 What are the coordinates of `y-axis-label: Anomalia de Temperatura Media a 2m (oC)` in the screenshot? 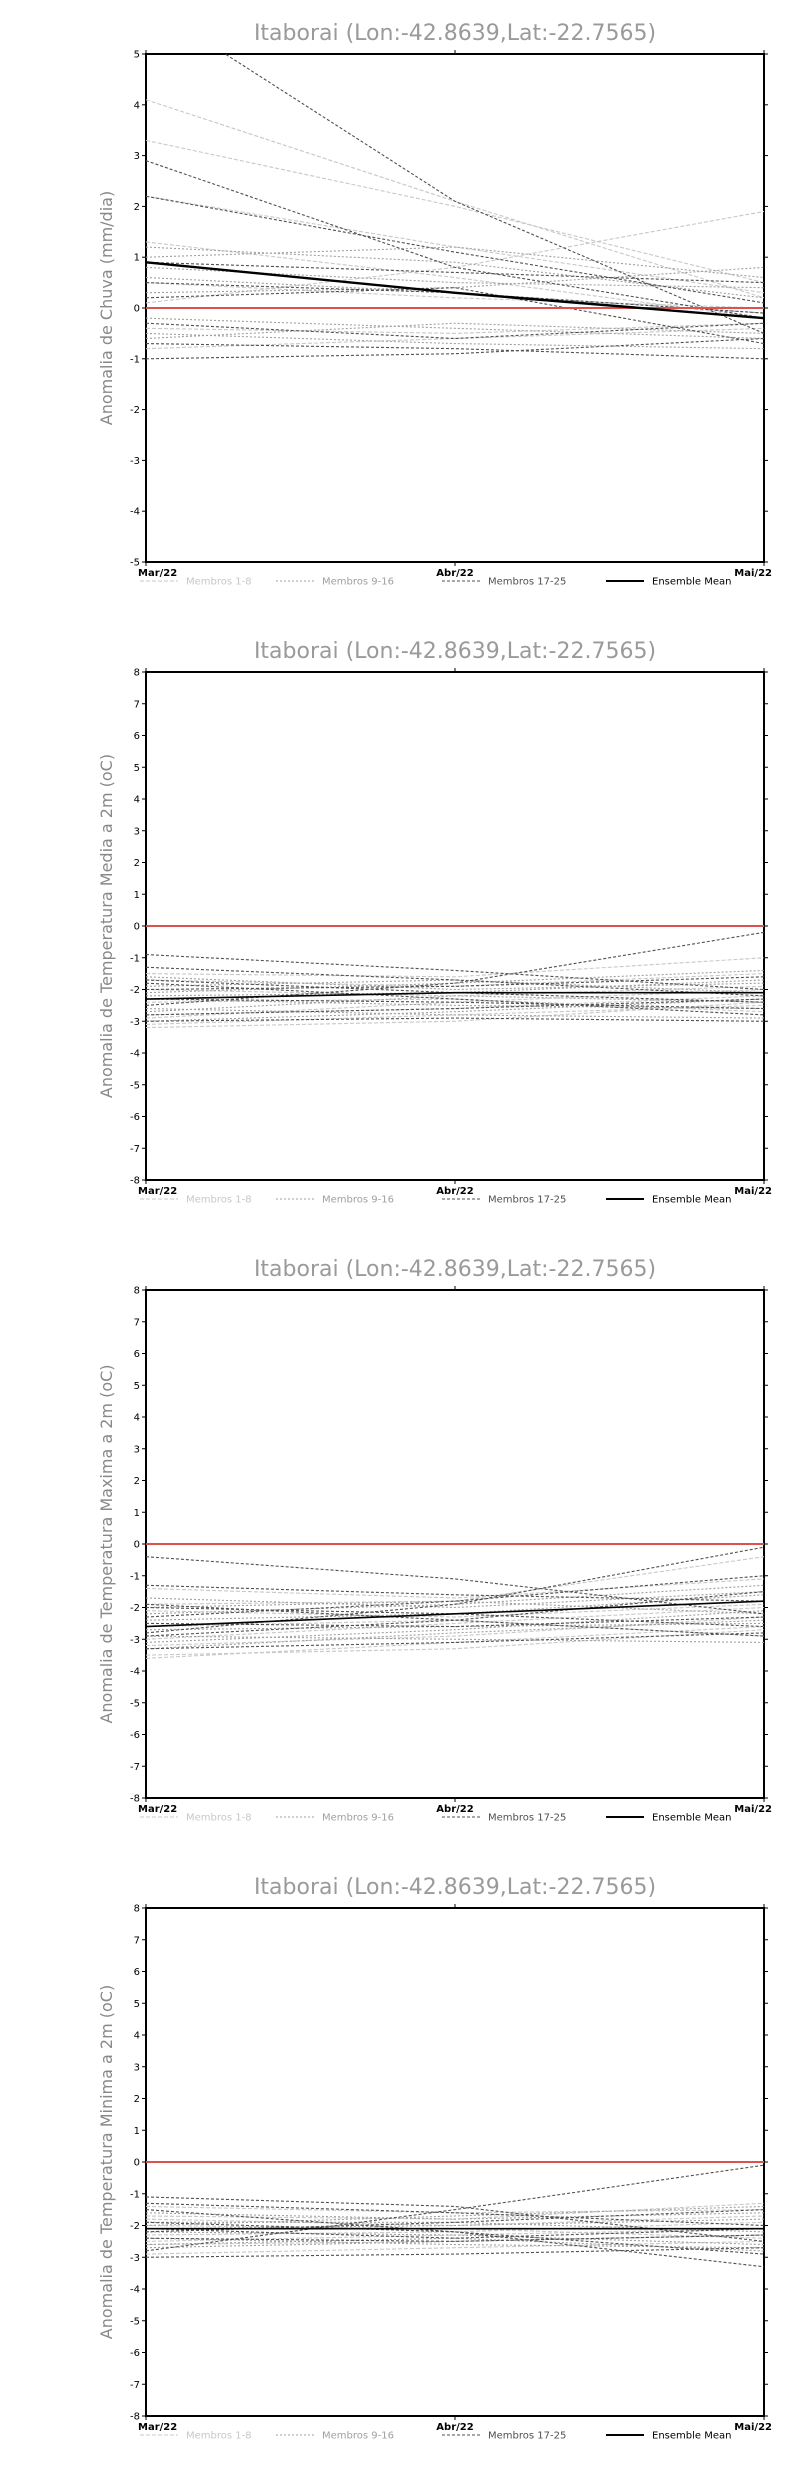 It's located at (106, 926).